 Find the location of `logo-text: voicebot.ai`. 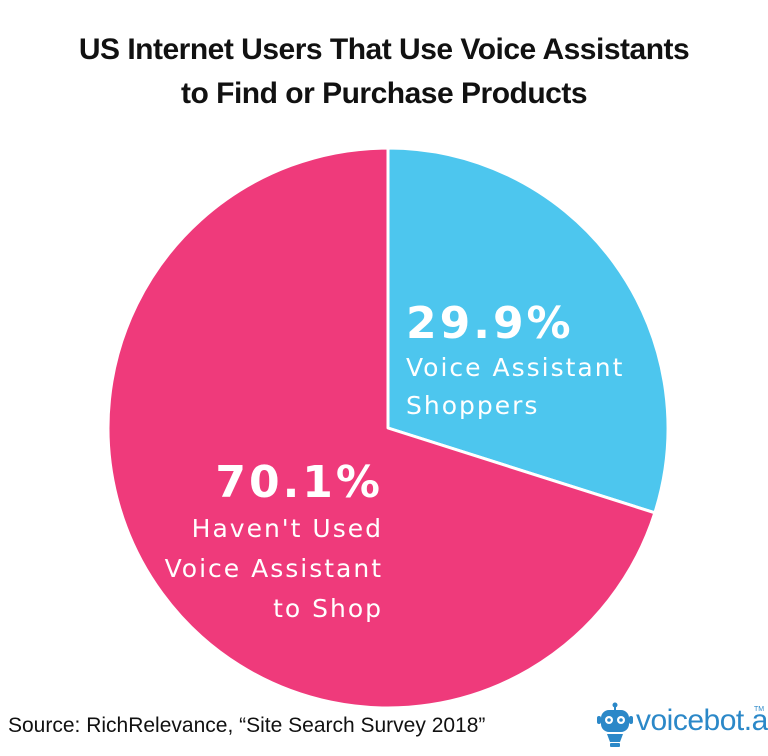

logo-text: voicebot.ai is located at coordinates (702, 720).